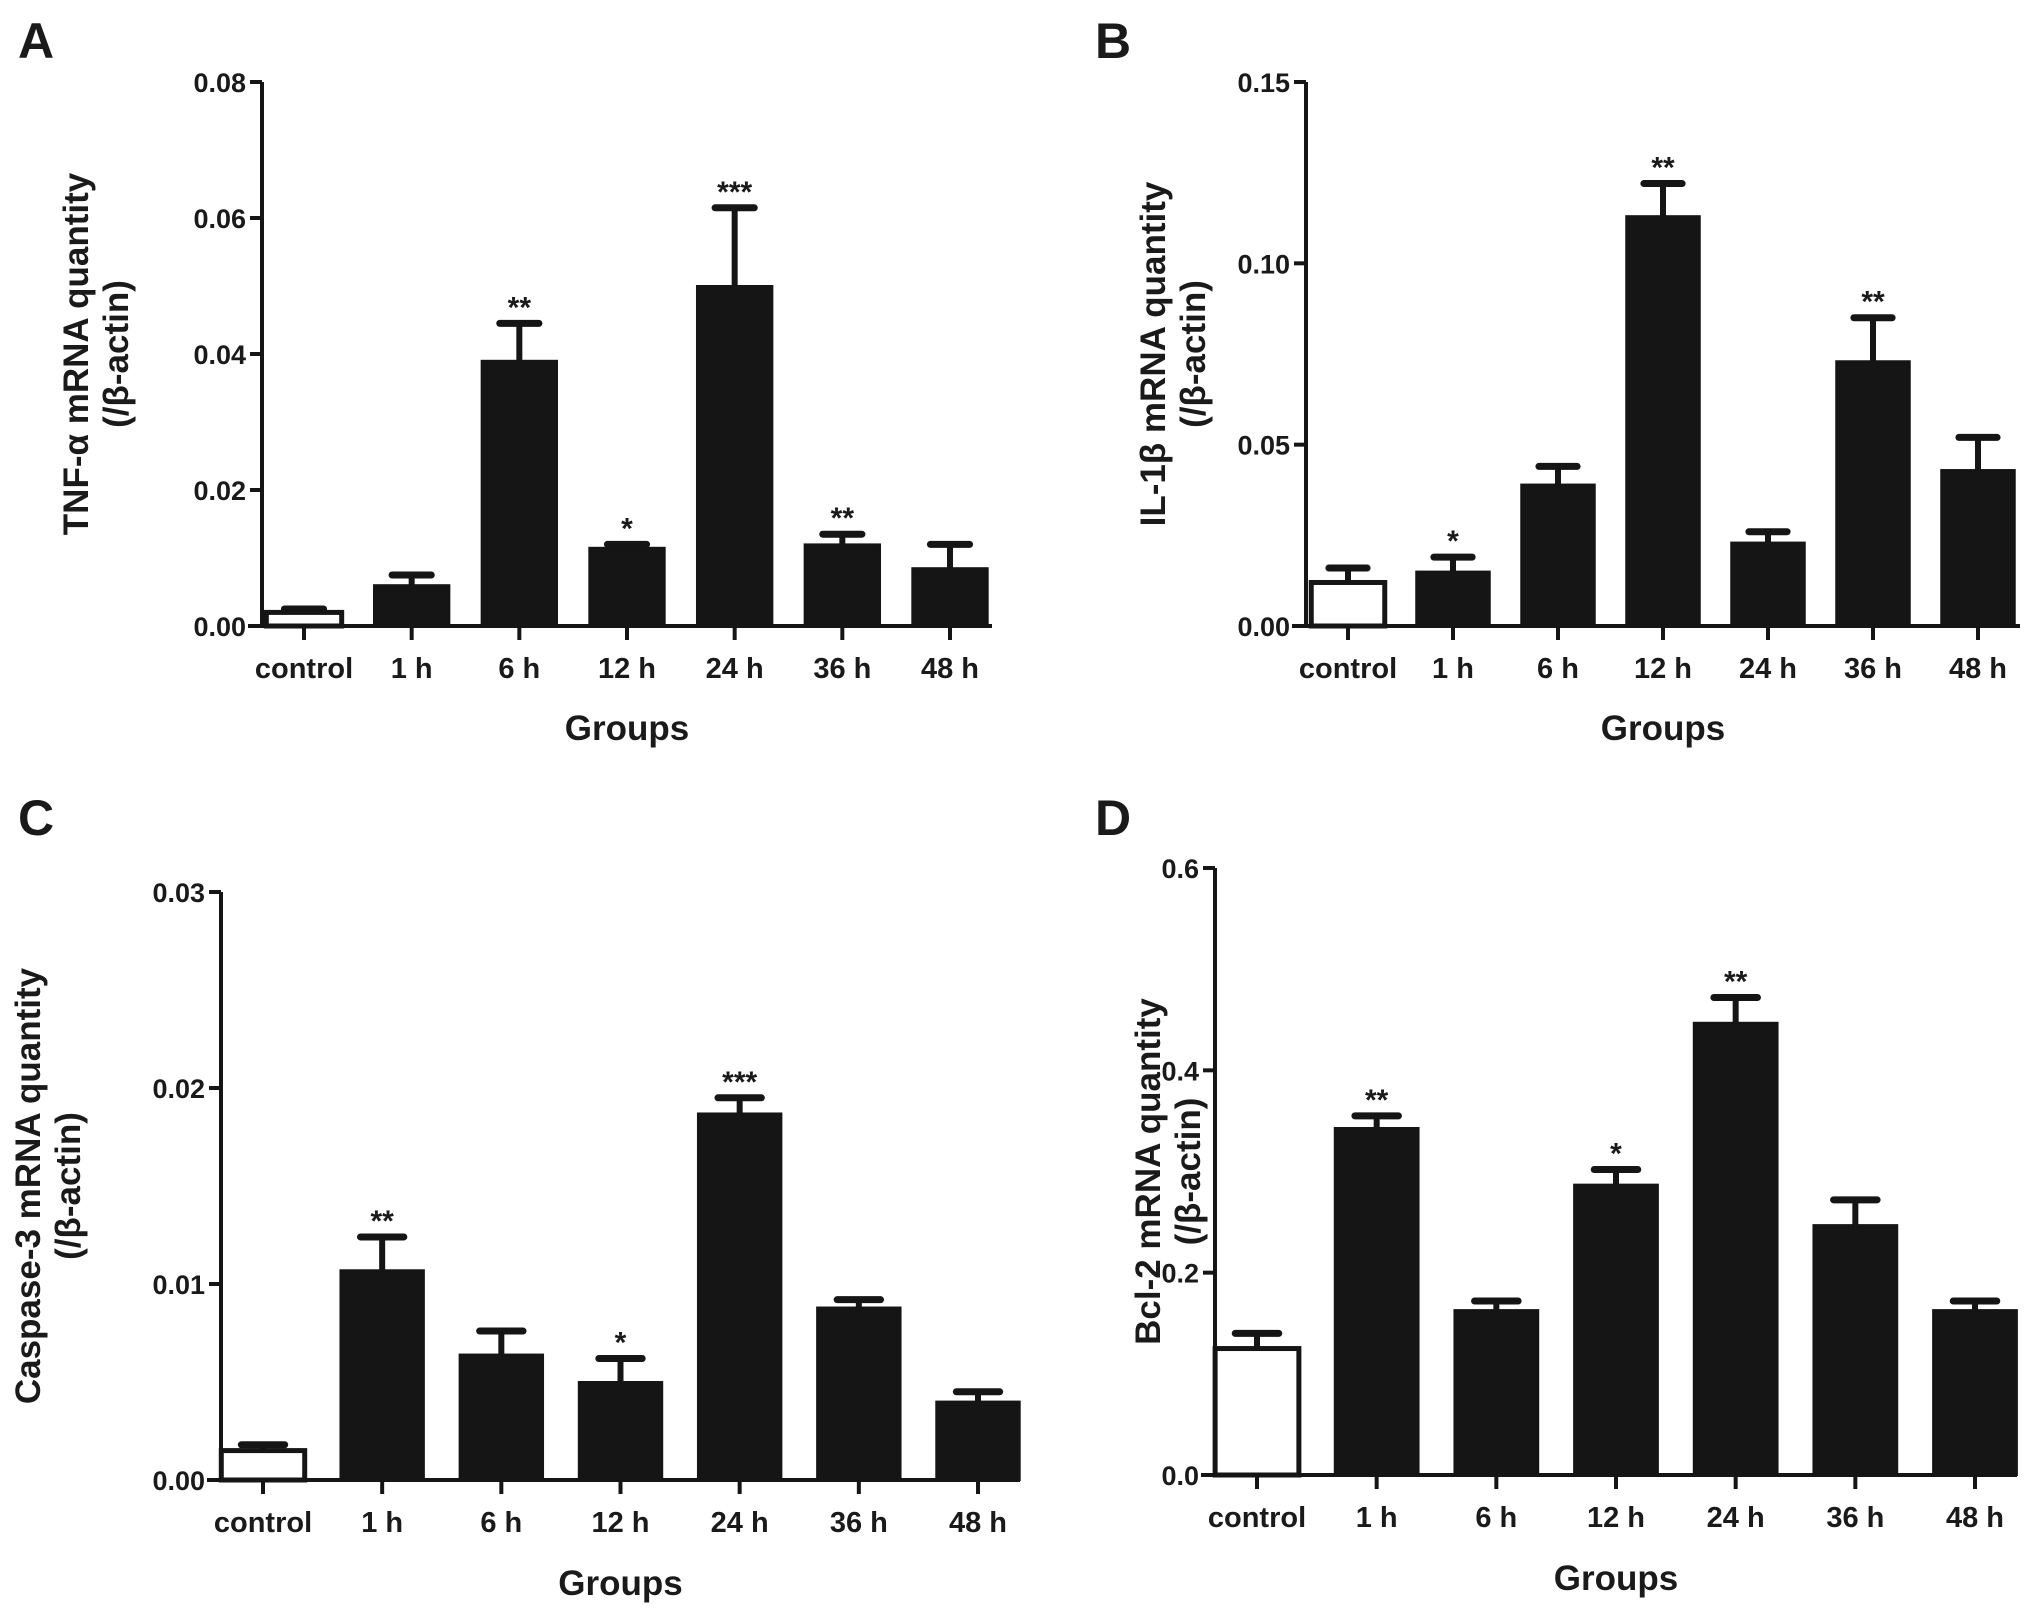 Image resolution: width=2031 pixels, height=1618 pixels. I want to click on y-axis-title: Caspase-3 mRNA quantity, so click(28, 1185).